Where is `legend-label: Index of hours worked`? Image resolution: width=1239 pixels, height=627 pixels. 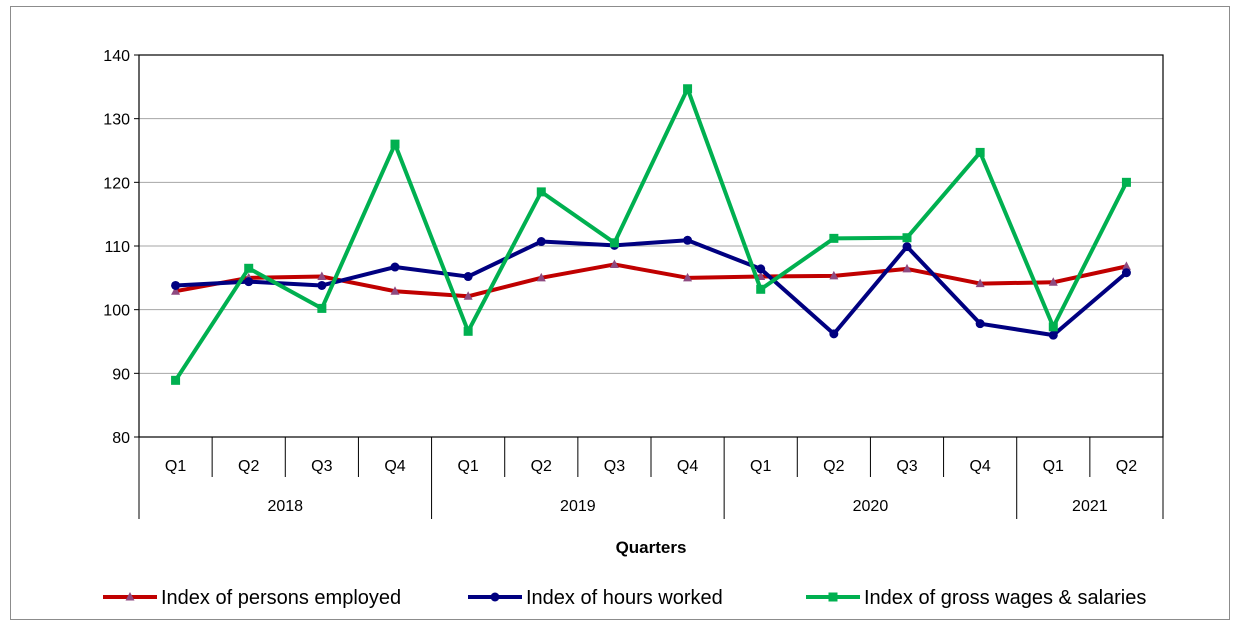 legend-label: Index of hours worked is located at coordinates (624, 598).